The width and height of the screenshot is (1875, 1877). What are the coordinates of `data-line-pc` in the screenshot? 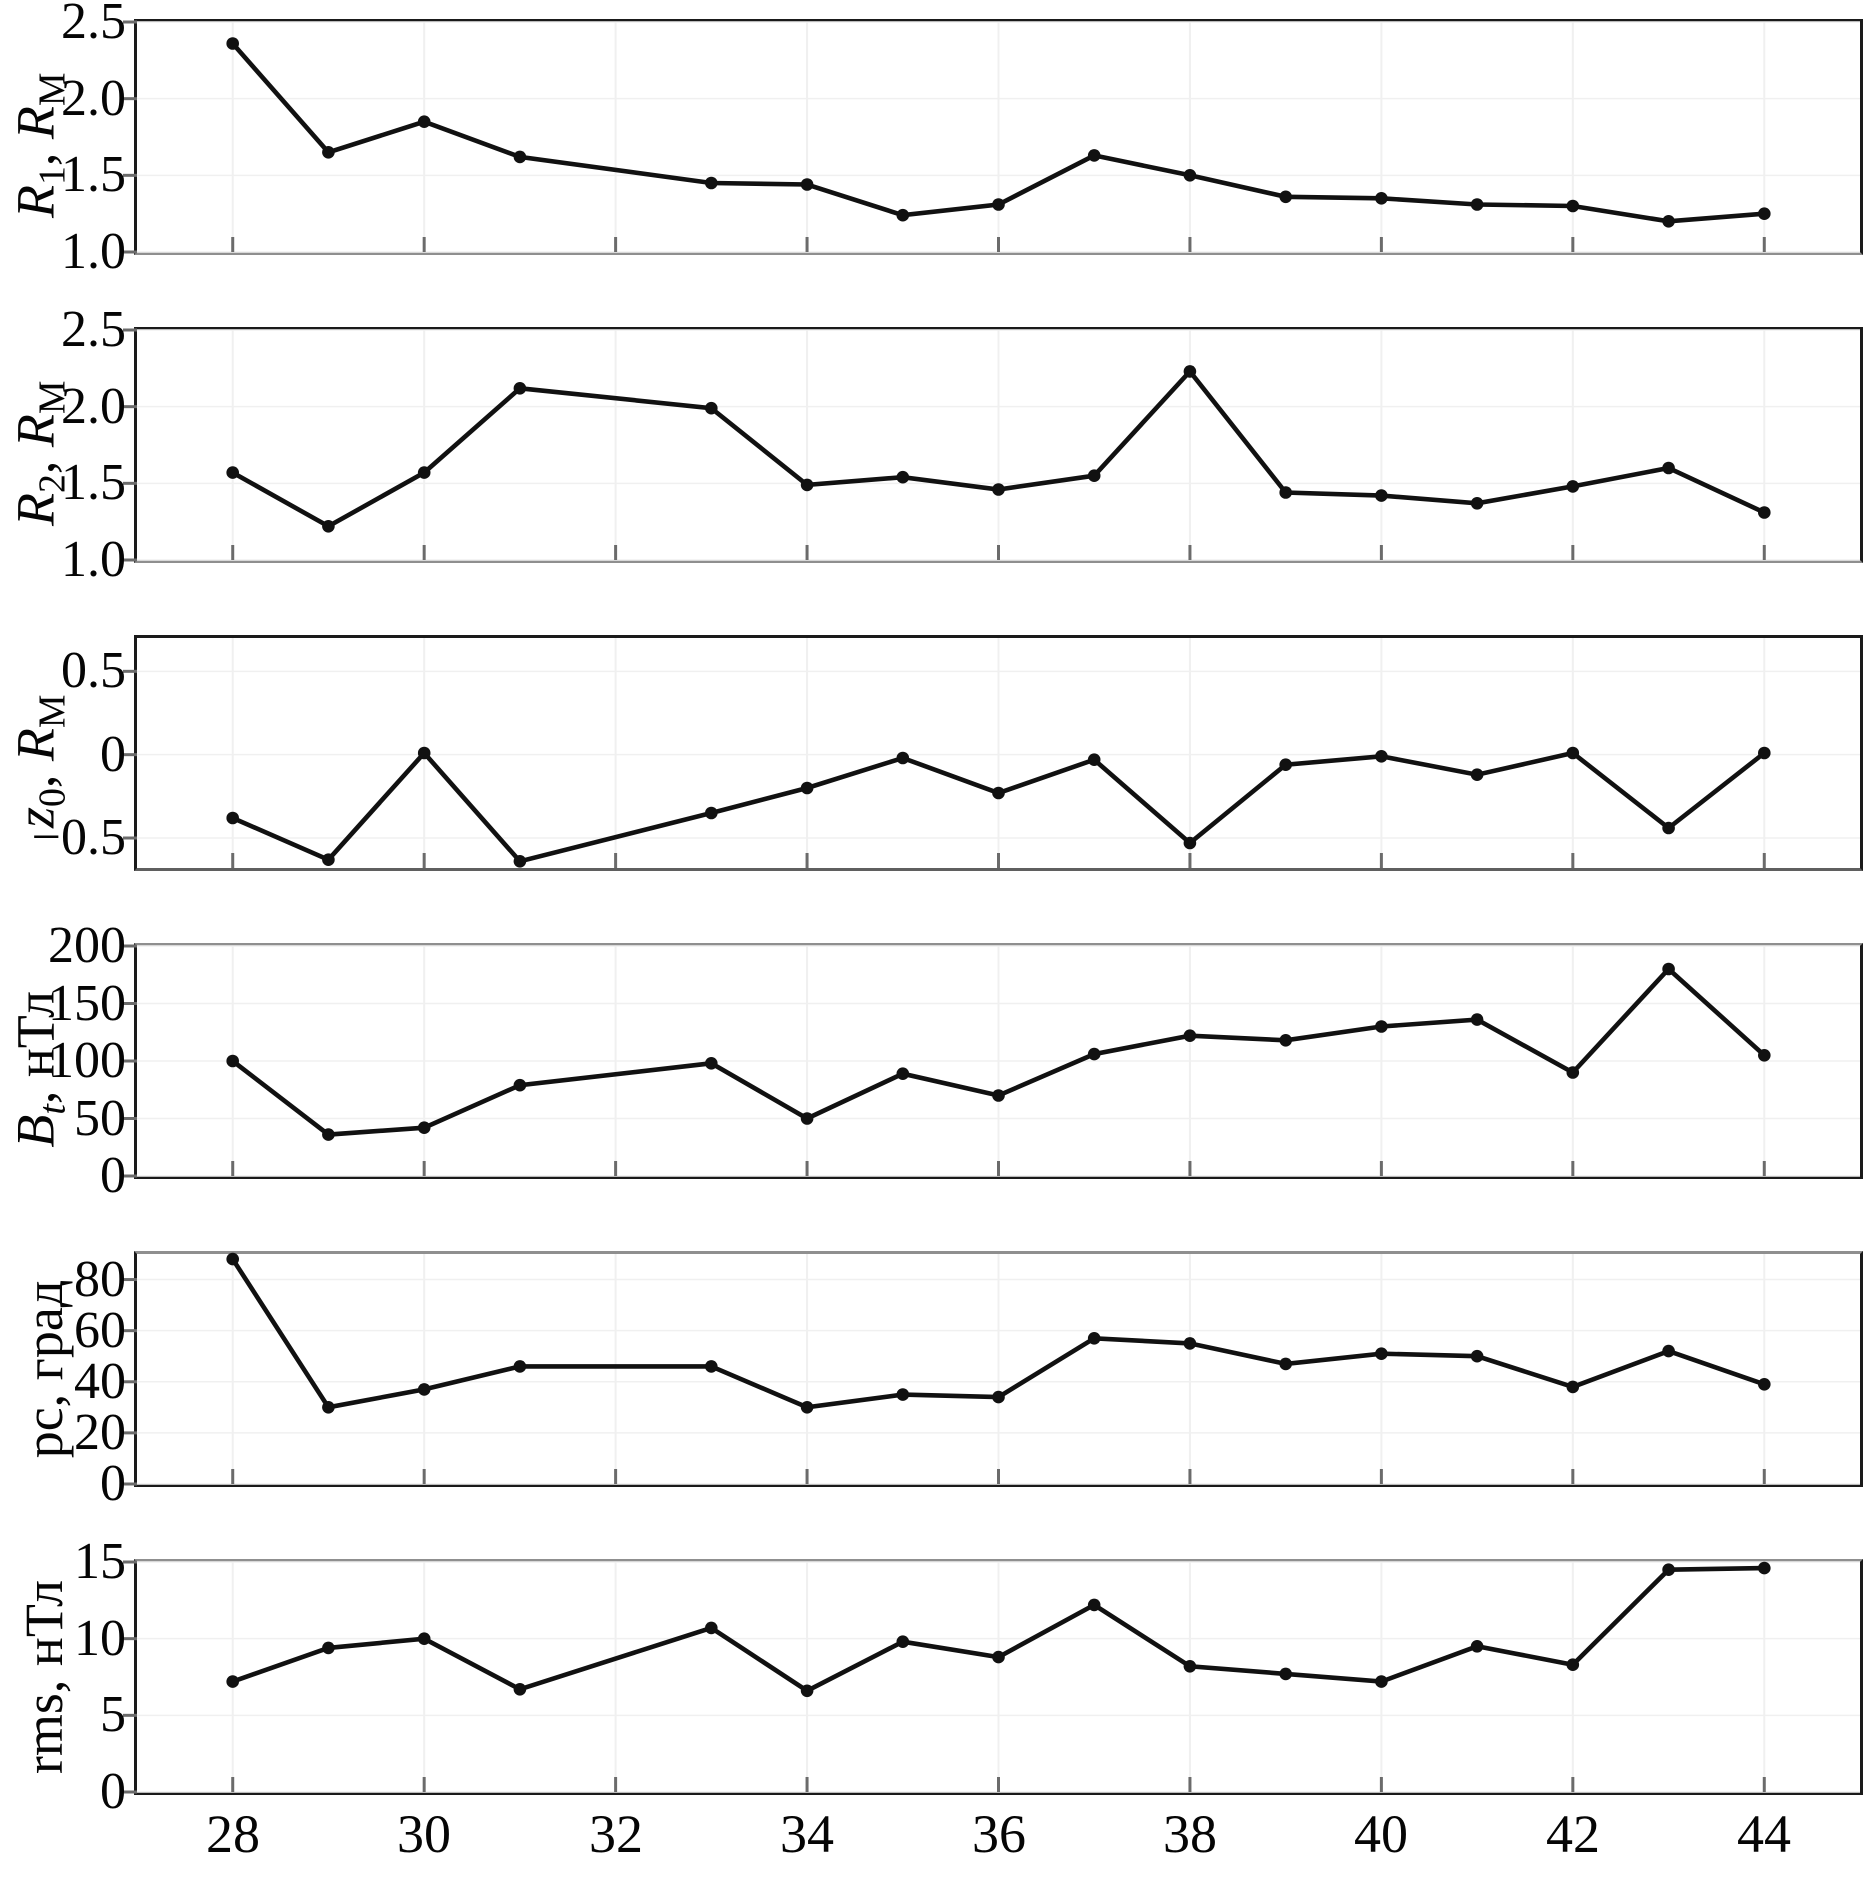 It's located at (998, 1333).